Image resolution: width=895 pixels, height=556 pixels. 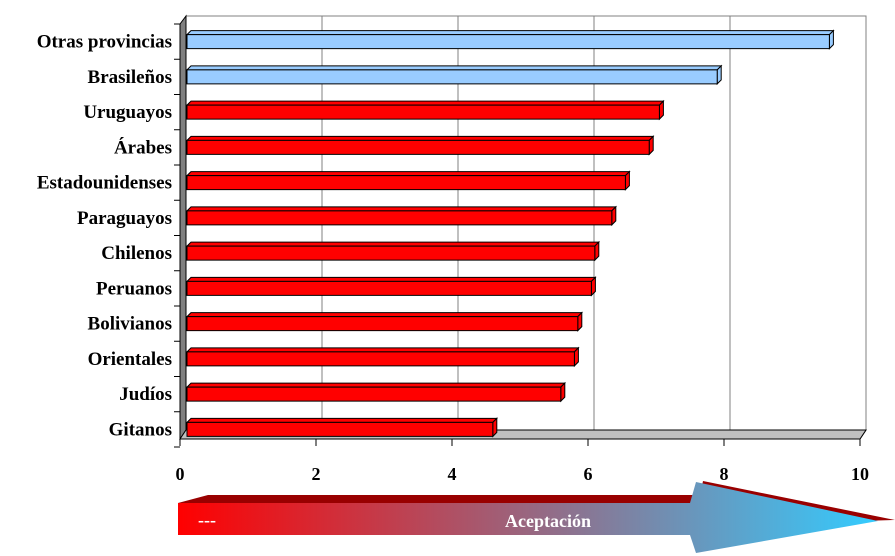 What do you see at coordinates (145, 394) in the screenshot?
I see `category-label: Judíos` at bounding box center [145, 394].